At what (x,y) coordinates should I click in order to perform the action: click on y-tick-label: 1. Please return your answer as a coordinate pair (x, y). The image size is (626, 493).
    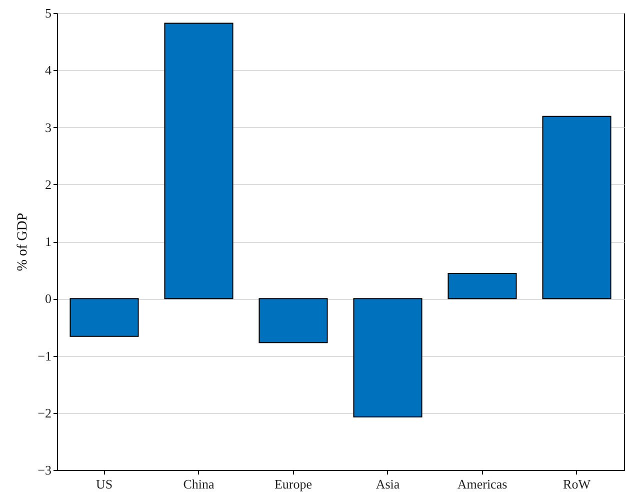
    Looking at the image, I should click on (48, 241).